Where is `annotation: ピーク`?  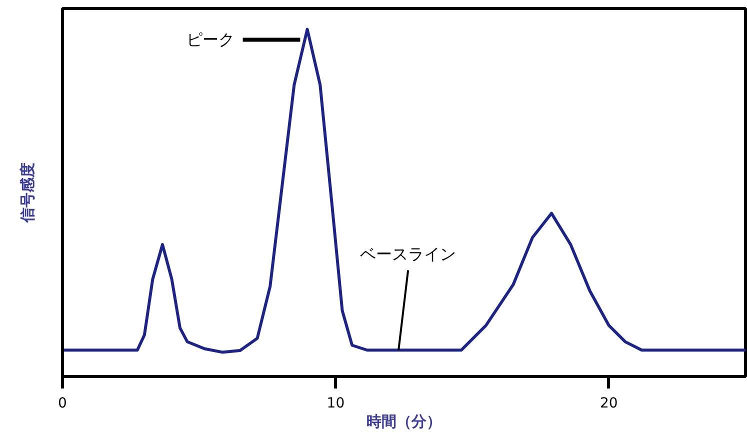
annotation: ピーク is located at coordinates (210, 40).